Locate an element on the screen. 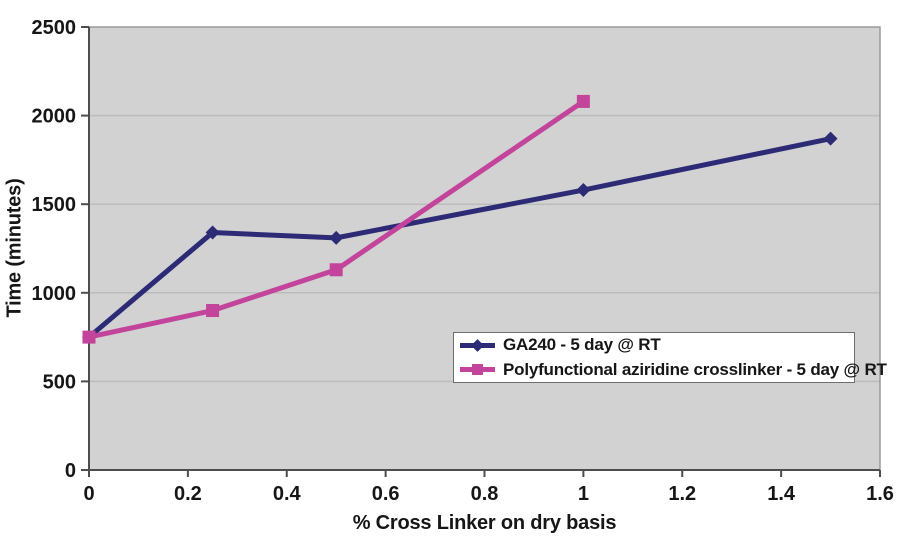 Image resolution: width=900 pixels, height=550 pixels. legend-item-ga240: GA240 - 5 day @ RT is located at coordinates (656, 345).